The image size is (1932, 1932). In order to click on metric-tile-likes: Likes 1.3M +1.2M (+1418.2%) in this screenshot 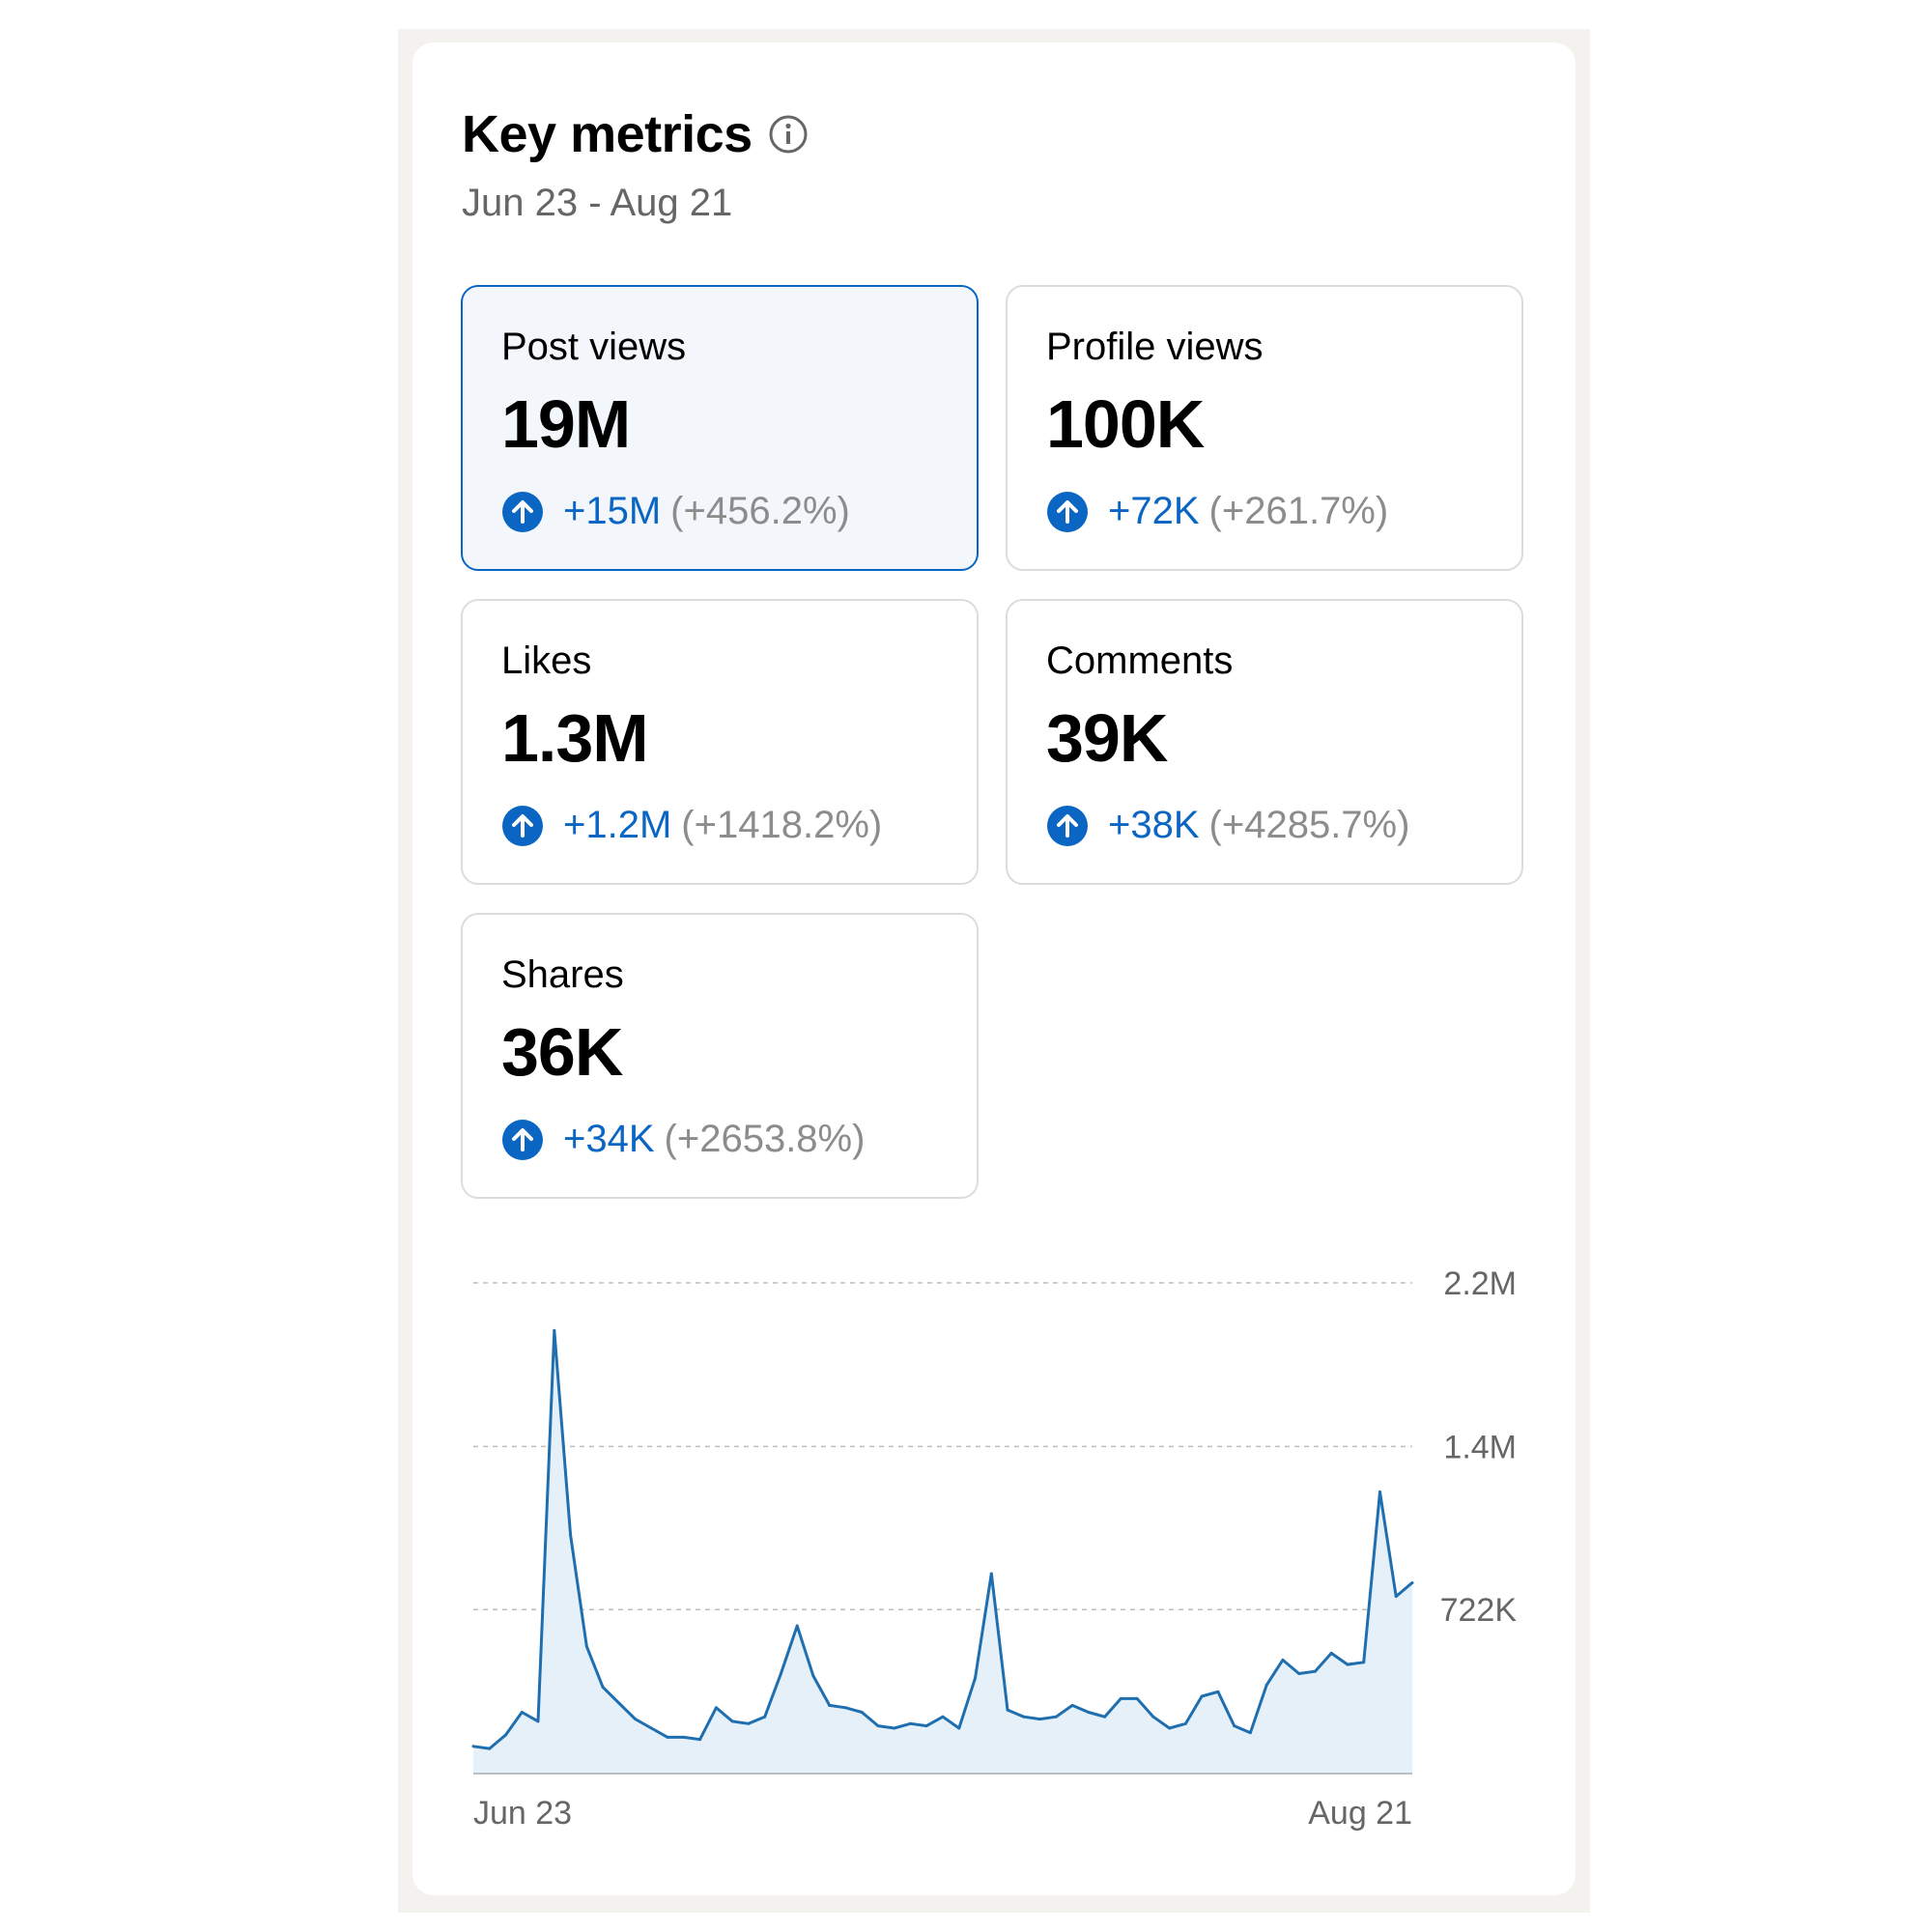, I will do `click(720, 742)`.